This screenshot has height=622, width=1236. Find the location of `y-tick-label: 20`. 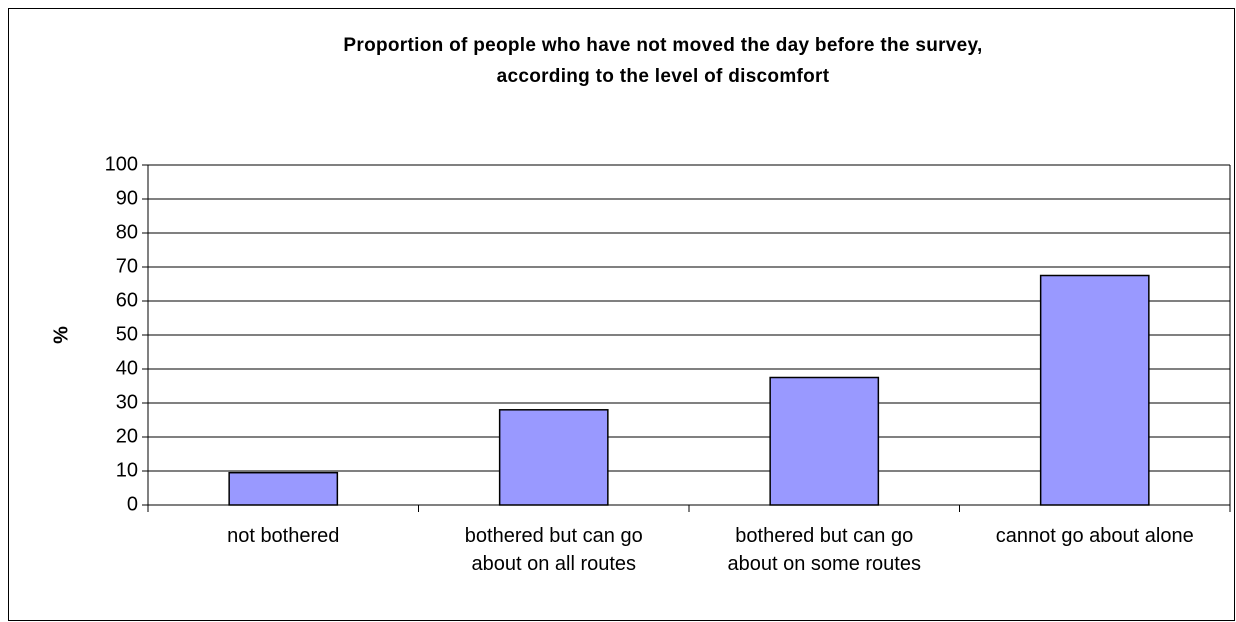

y-tick-label: 20 is located at coordinates (127, 436).